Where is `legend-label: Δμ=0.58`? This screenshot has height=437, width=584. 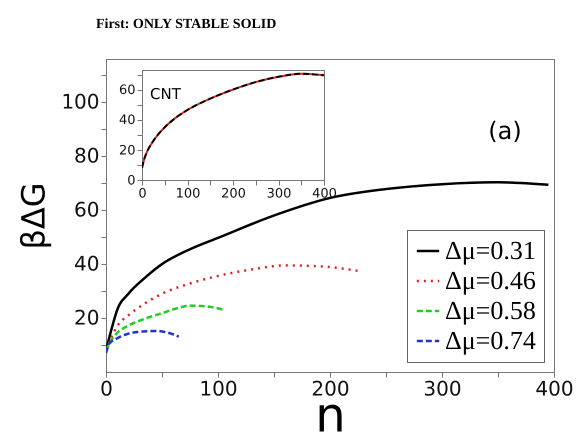
legend-label: Δμ=0.58 is located at coordinates (490, 310).